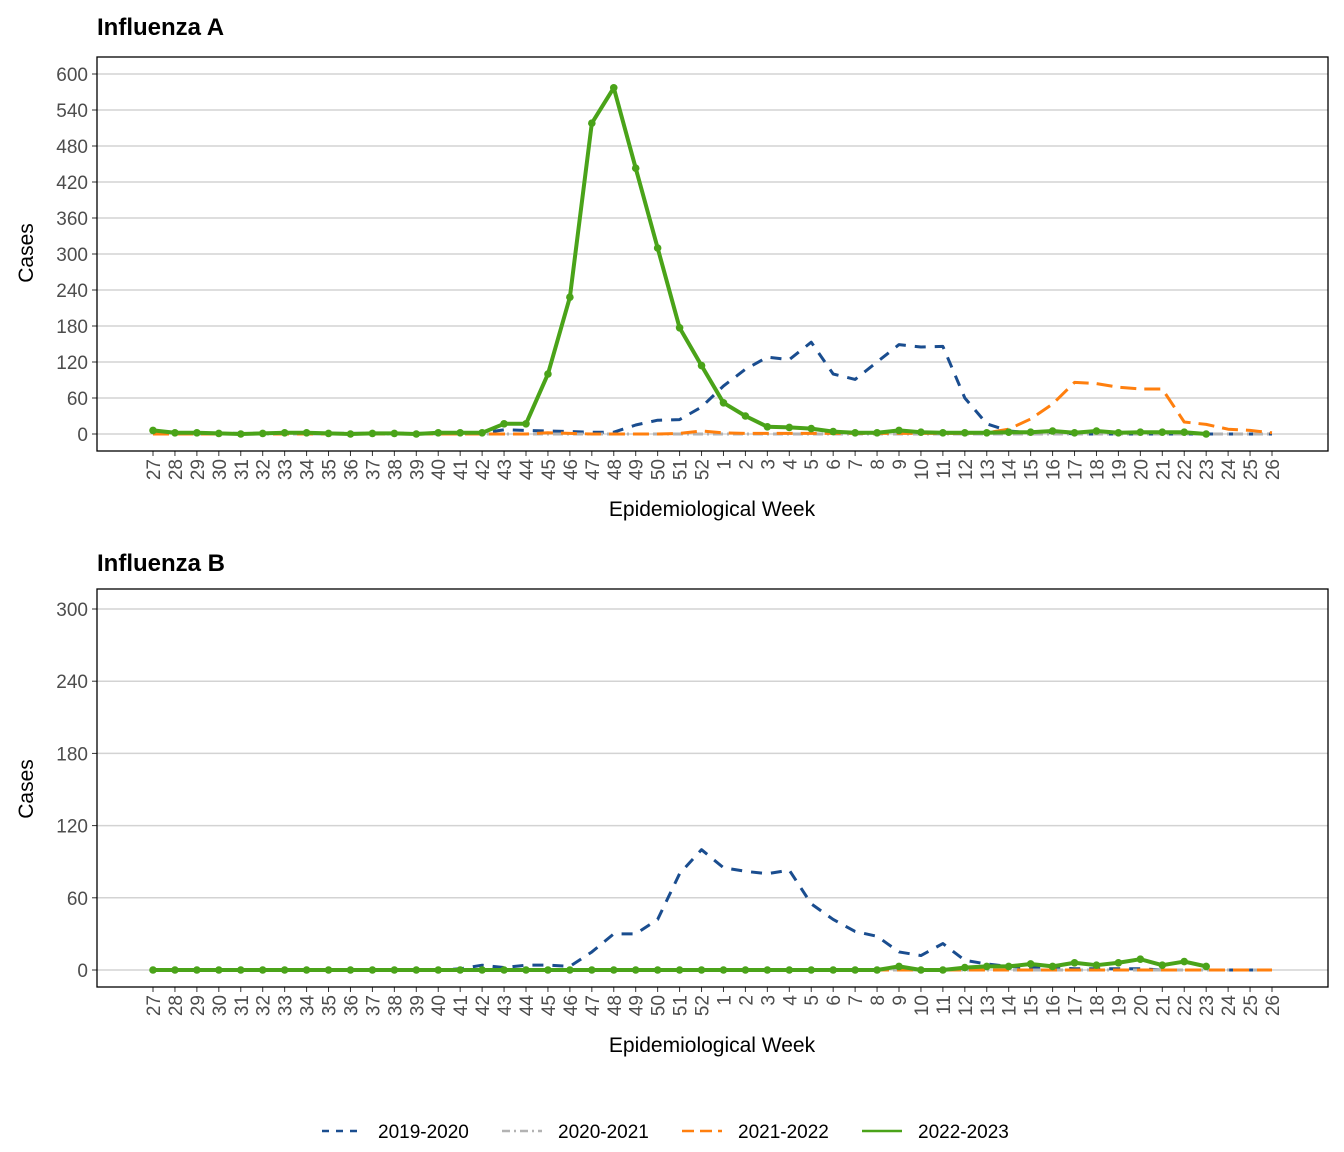 Image resolution: width=1344 pixels, height=1152 pixels. Describe the element at coordinates (286, 1005) in the screenshot. I see `x-tick-label: 33` at that location.